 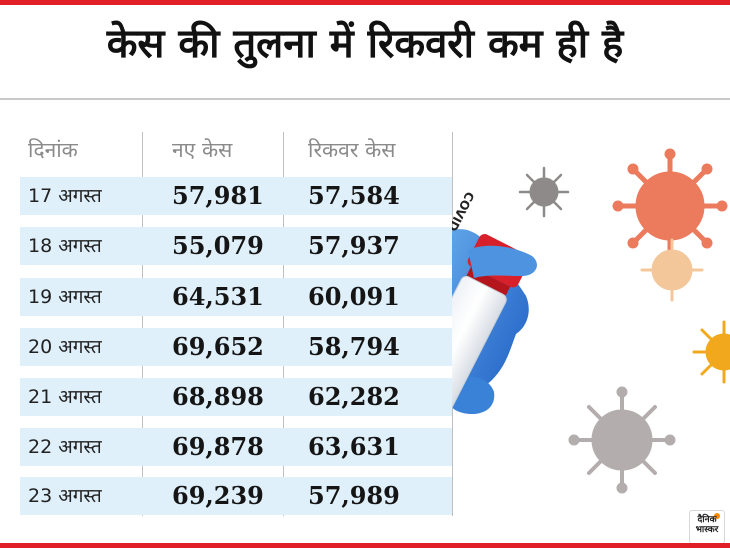 What do you see at coordinates (354, 195) in the screenshot?
I see `cell-recovered-cases: 57,584` at bounding box center [354, 195].